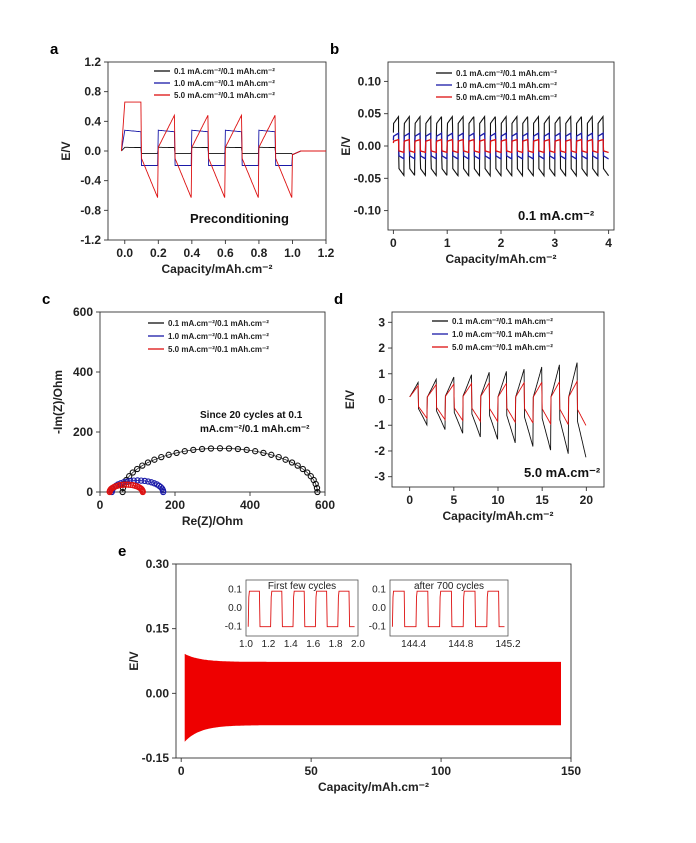 The width and height of the screenshot is (696, 843). Describe the element at coordinates (92, 121) in the screenshot. I see `y-tick-label: 0.4` at that location.